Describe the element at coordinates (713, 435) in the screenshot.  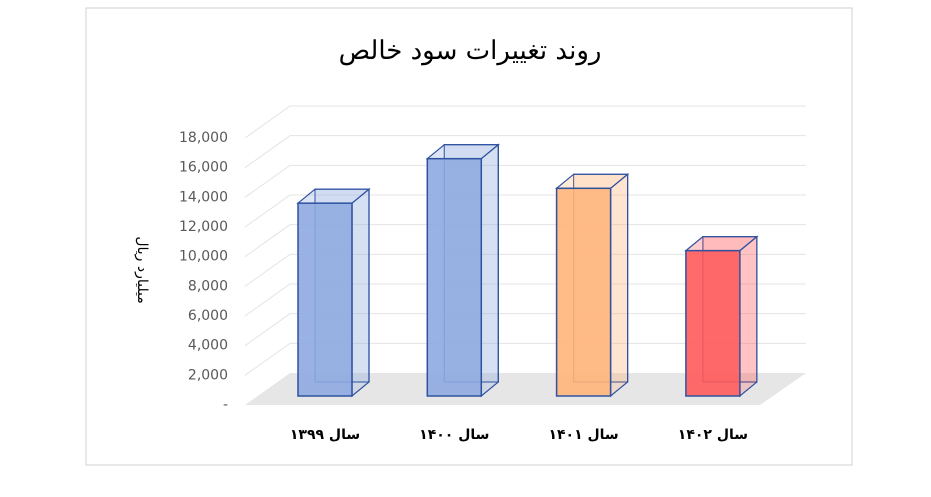
I see `x-tick-label: سال ۱۴۰۲` at that location.